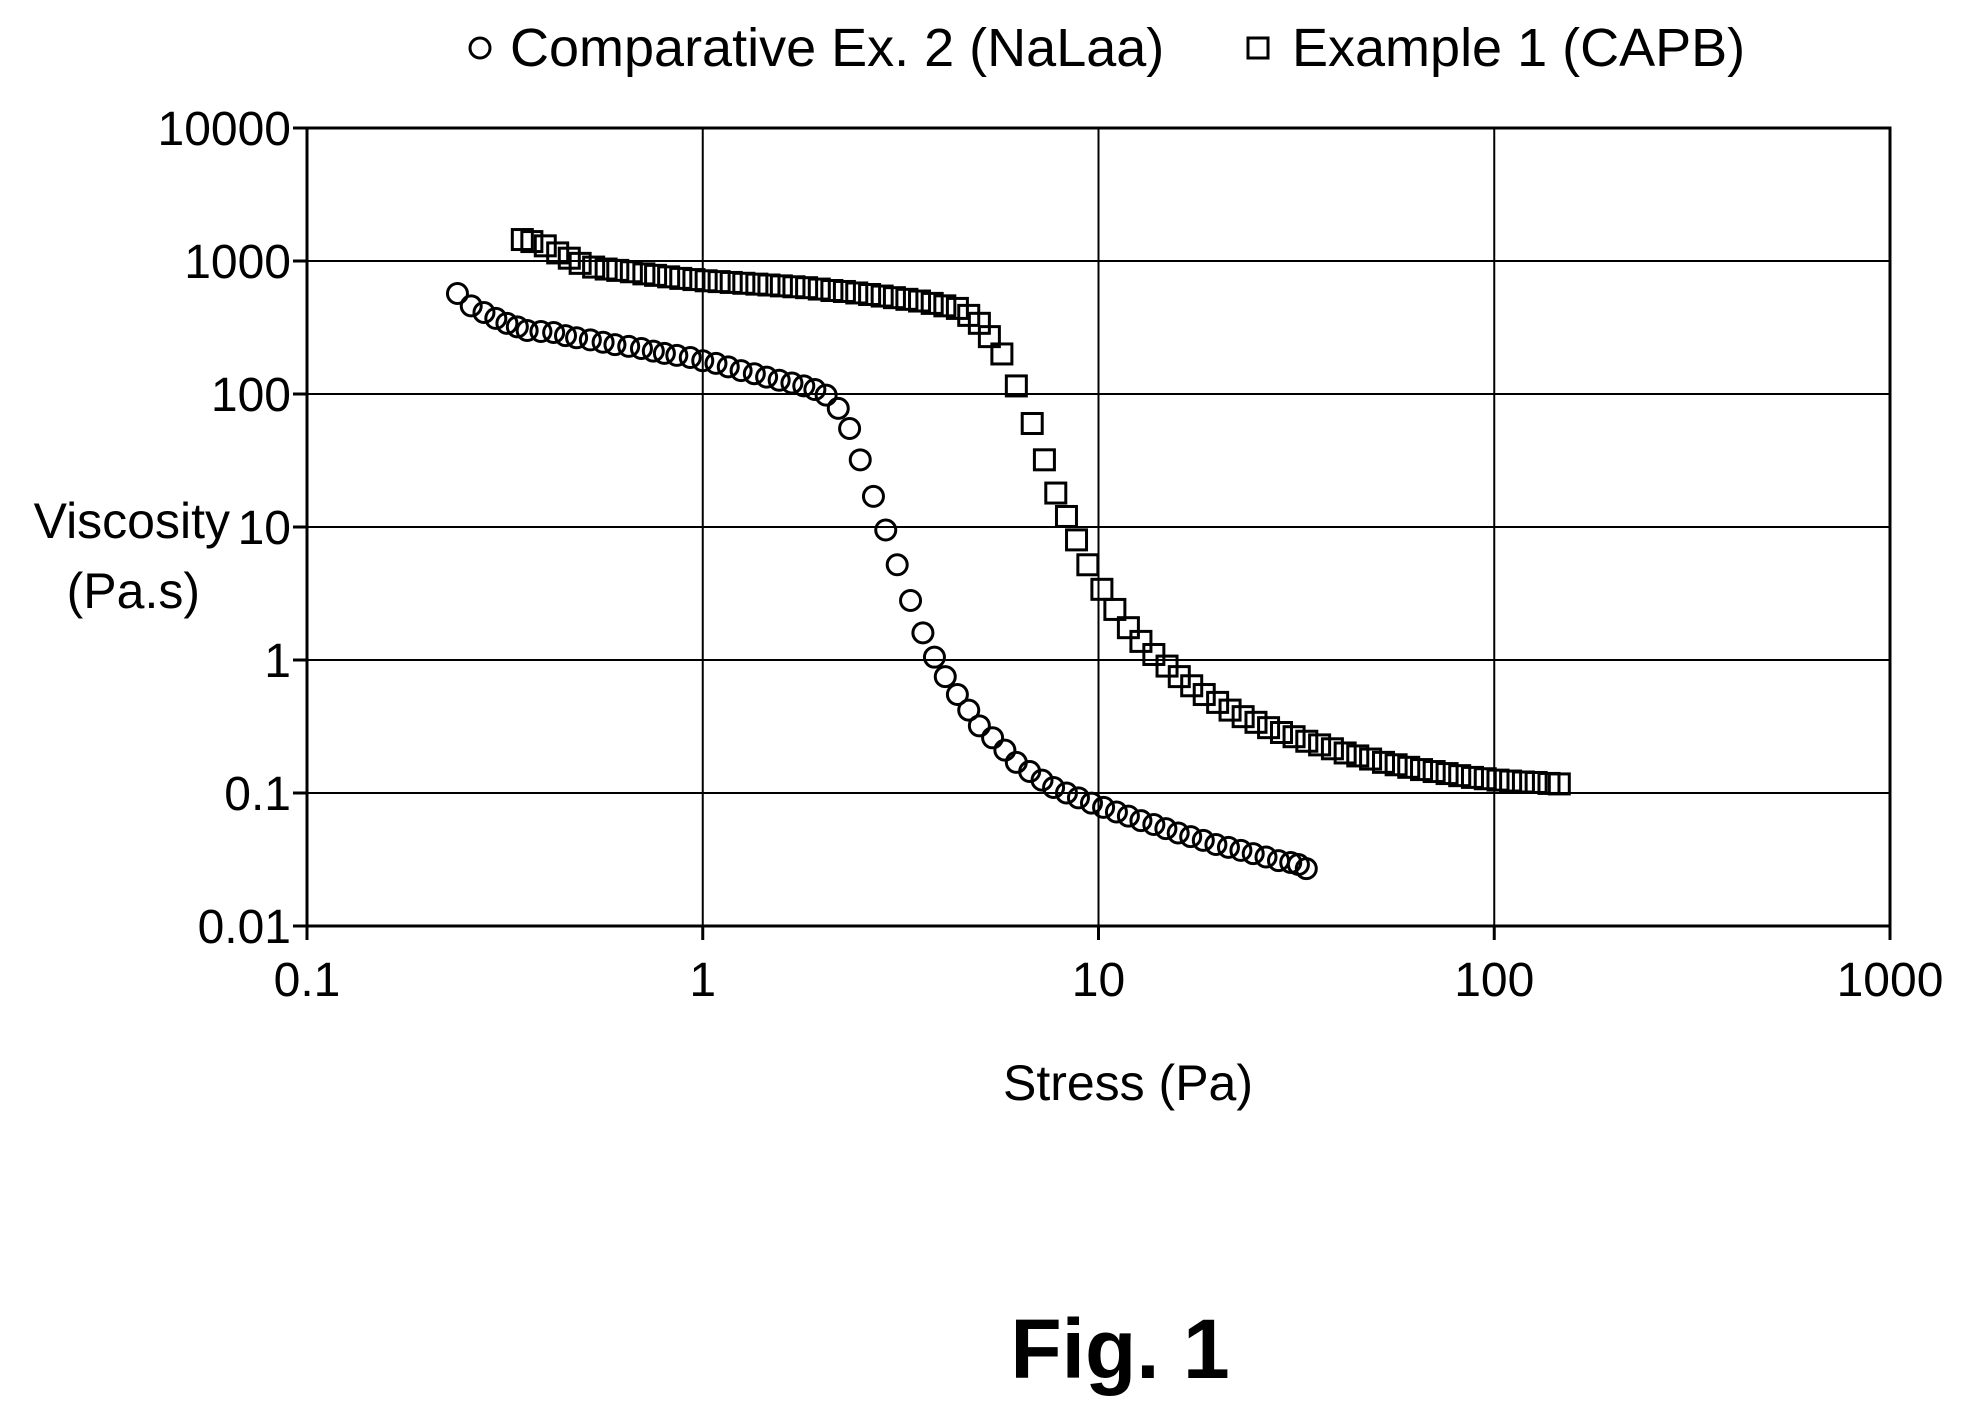  What do you see at coordinates (1128, 1083) in the screenshot?
I see `x-axis-label: Stress (Pa)` at bounding box center [1128, 1083].